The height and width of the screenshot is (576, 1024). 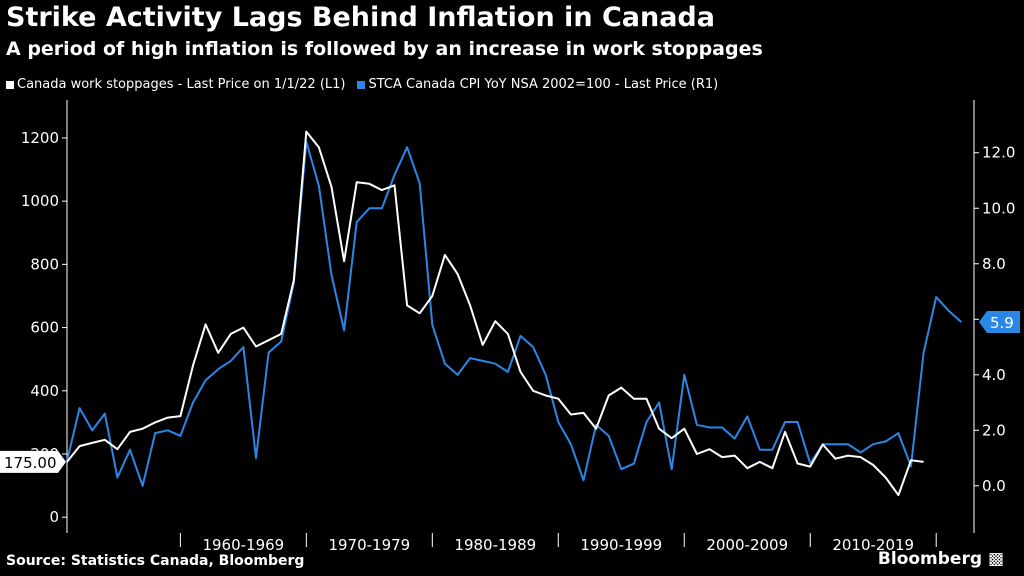 What do you see at coordinates (998, 208) in the screenshot?
I see `right-tick-label: 10.0` at bounding box center [998, 208].